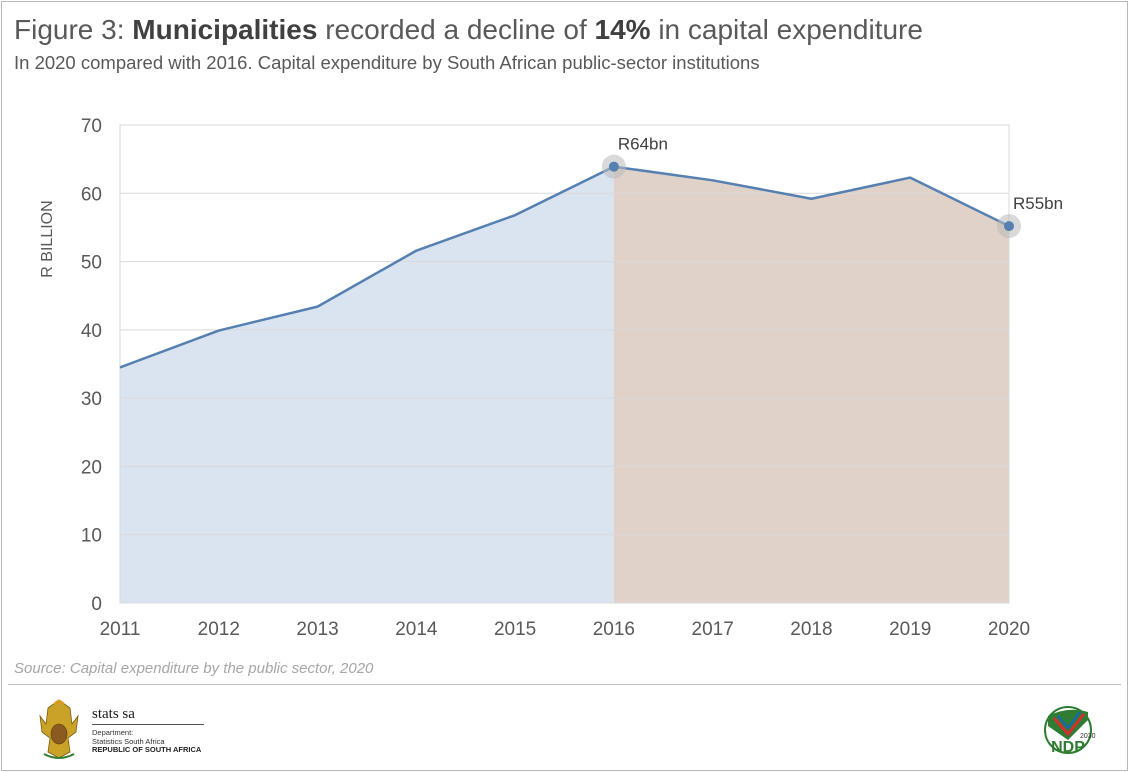 The width and height of the screenshot is (1129, 772). What do you see at coordinates (1009, 629) in the screenshot?
I see `x-tick-label-2020: 2020` at bounding box center [1009, 629].